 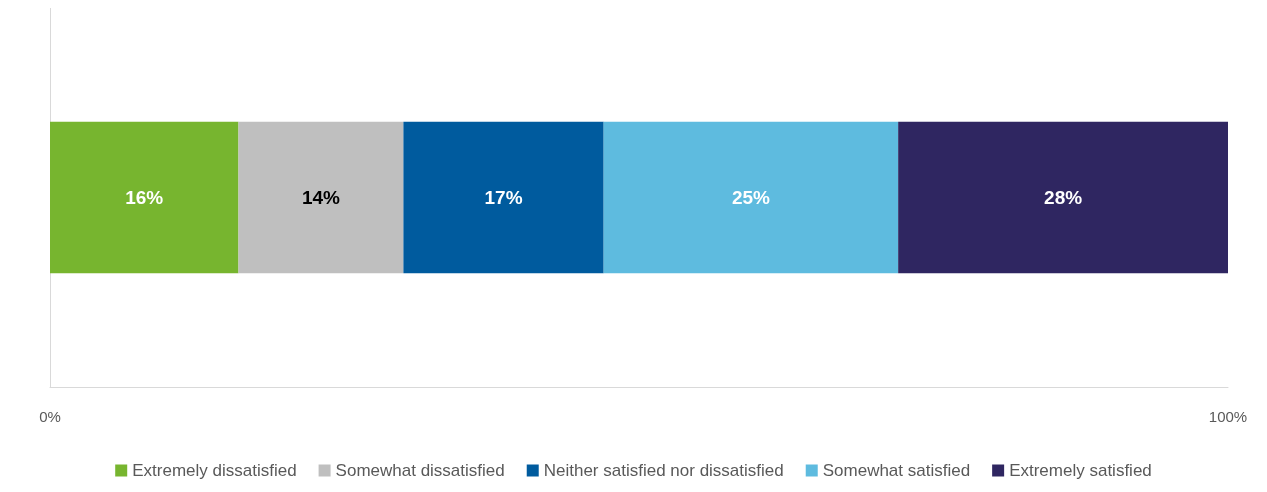 I want to click on legend-label: Extremely satisfied, so click(x=1080, y=470).